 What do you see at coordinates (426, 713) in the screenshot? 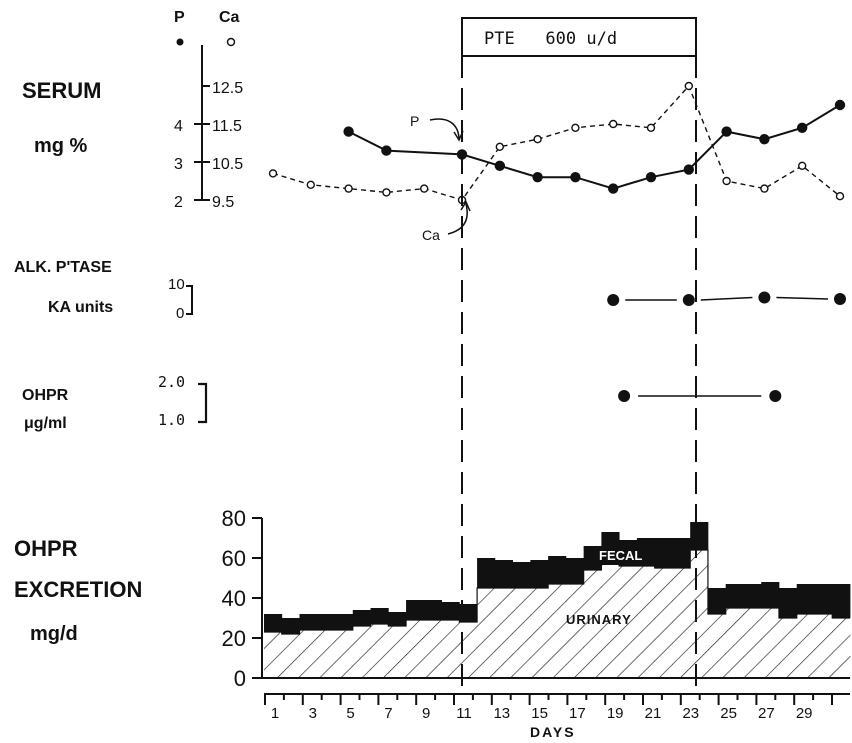
I see `day-tick-label: 9` at bounding box center [426, 713].